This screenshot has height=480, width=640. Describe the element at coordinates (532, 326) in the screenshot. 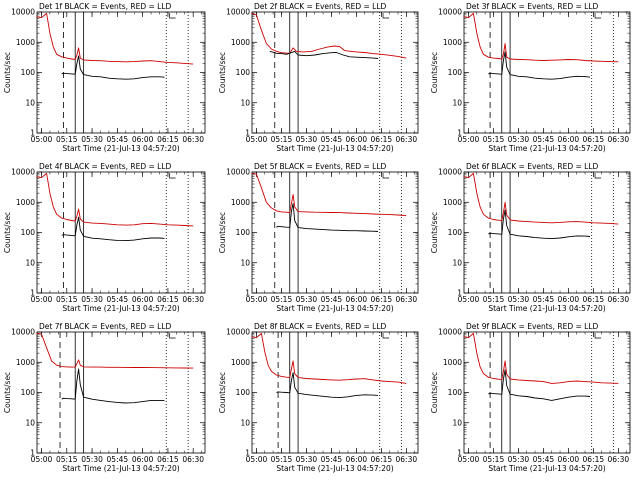

I see `panel-title: Det 9f BLACK = Events, RED = LLD` at that location.